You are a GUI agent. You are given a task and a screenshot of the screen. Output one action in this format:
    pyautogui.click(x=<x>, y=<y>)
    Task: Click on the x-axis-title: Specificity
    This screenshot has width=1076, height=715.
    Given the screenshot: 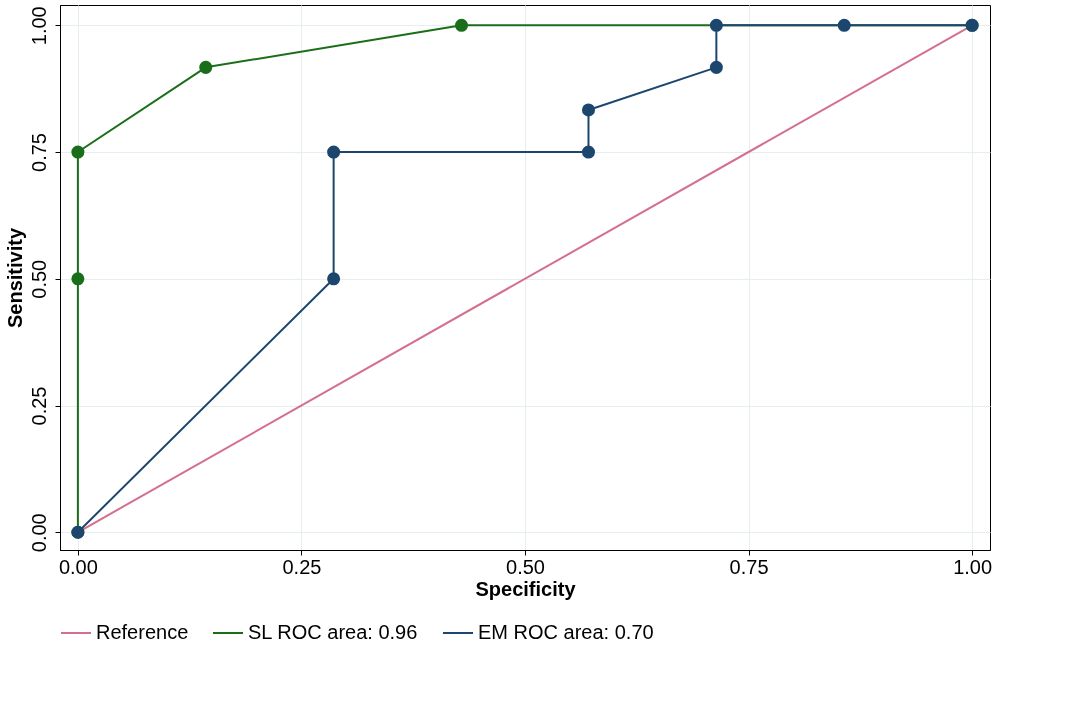 What is the action you would take?
    pyautogui.click(x=526, y=588)
    